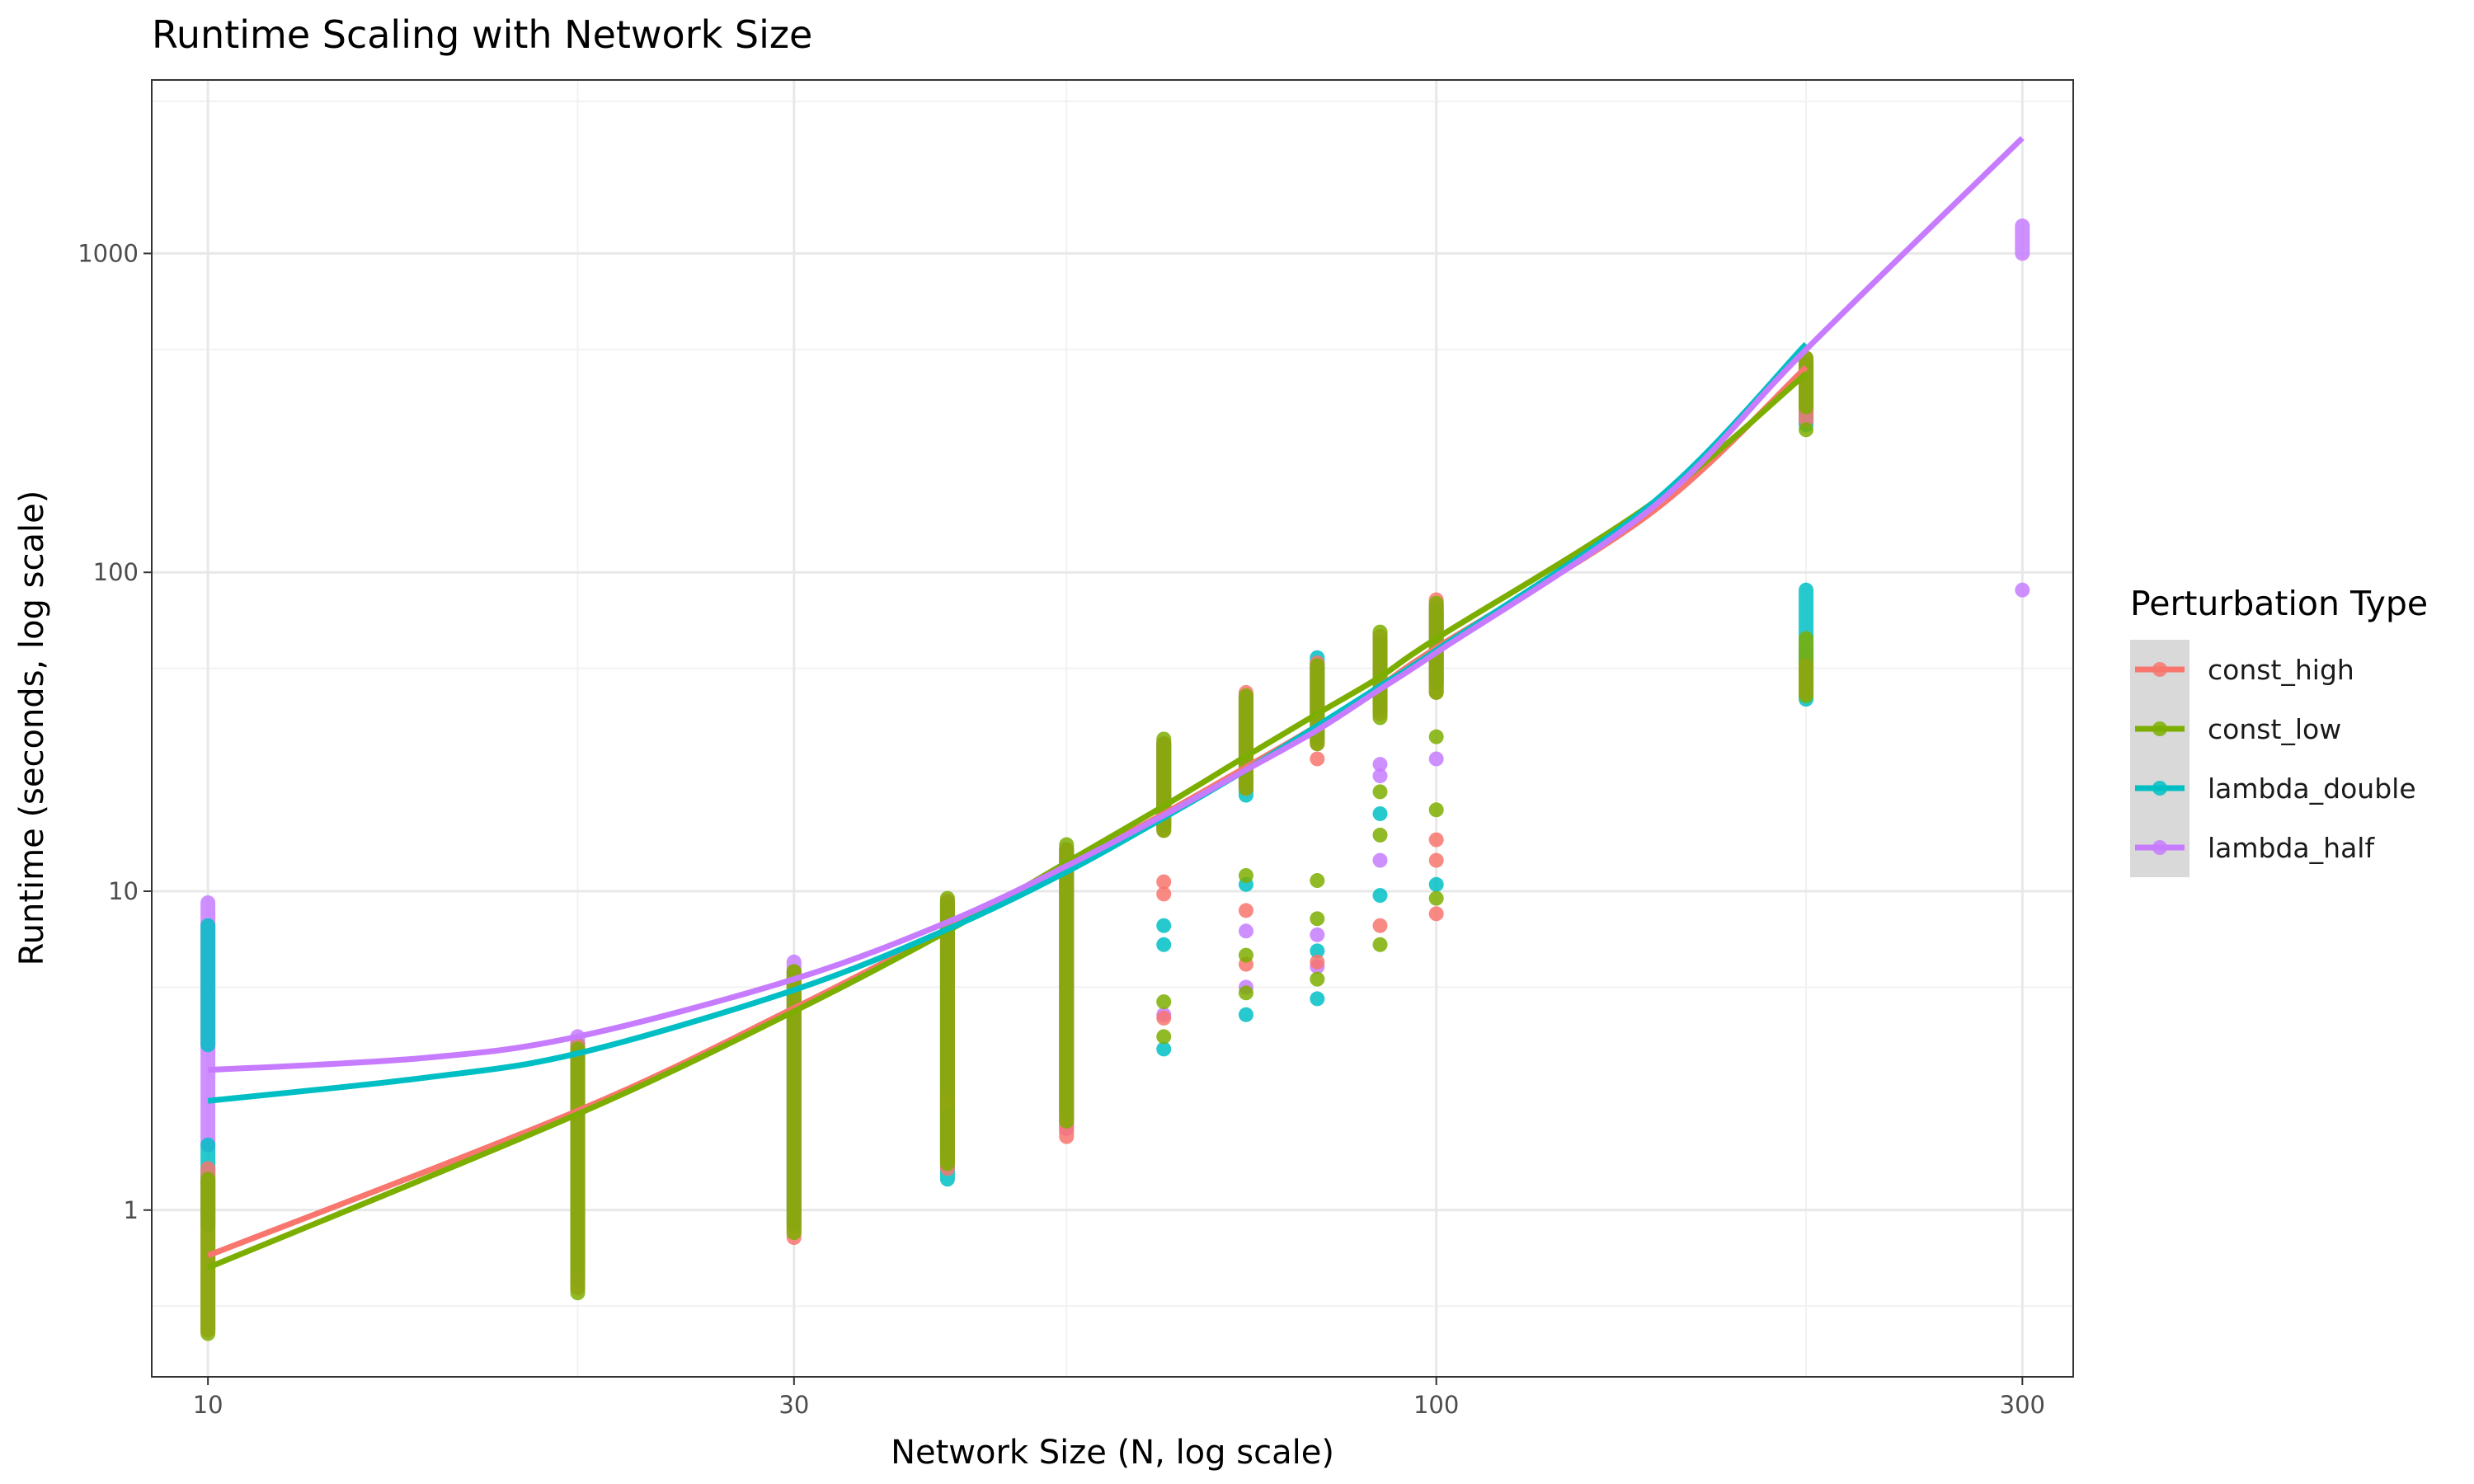  I want to click on legend-item-lambda_double: lambda_double, so click(2275, 789).